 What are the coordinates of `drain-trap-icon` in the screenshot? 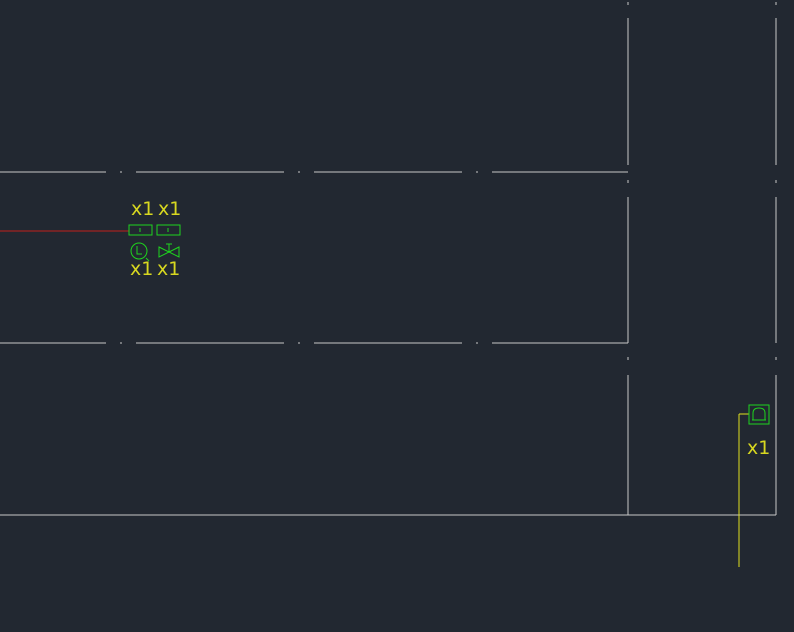 It's located at (759, 414).